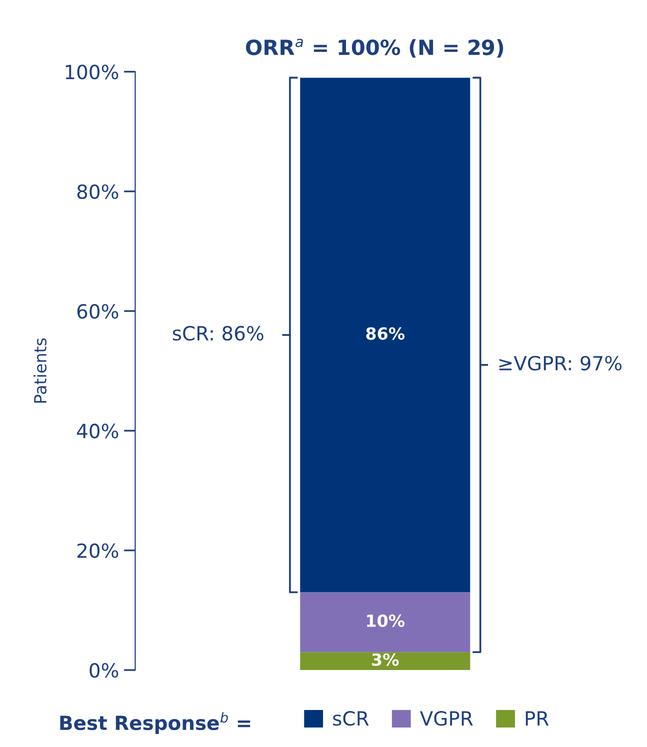 The height and width of the screenshot is (747, 647). I want to click on legend-label: VGPR, so click(446, 718).